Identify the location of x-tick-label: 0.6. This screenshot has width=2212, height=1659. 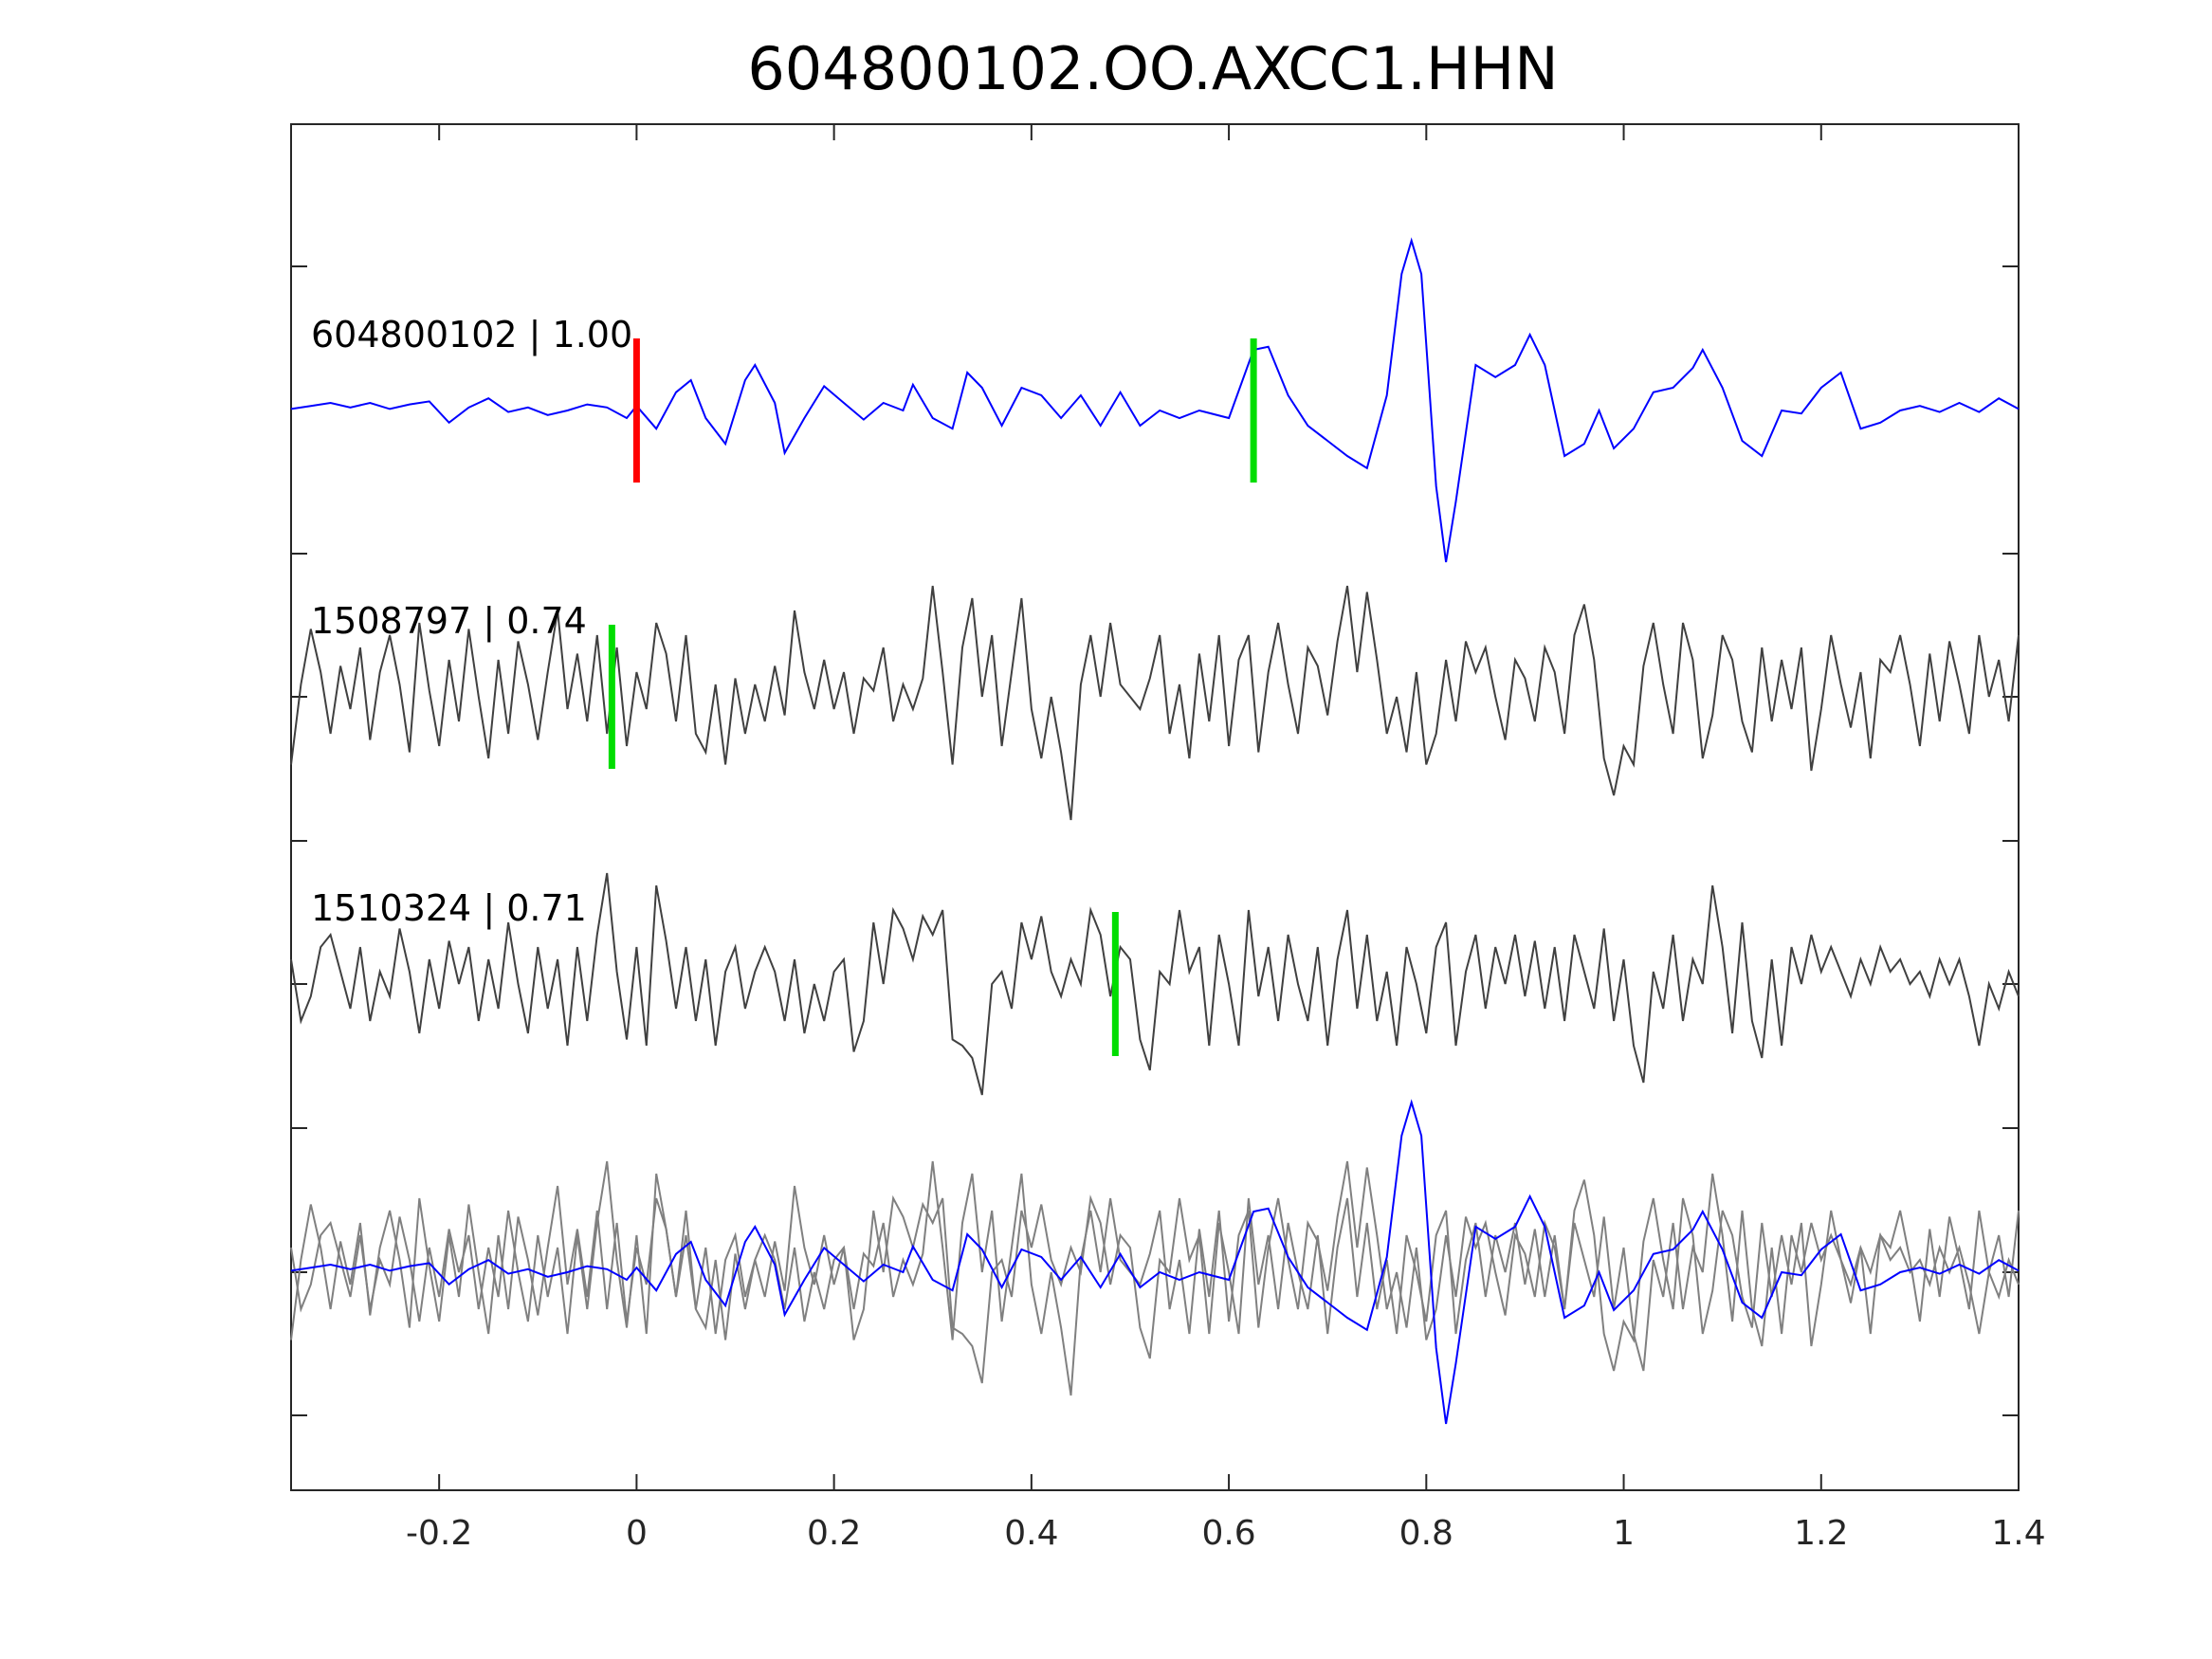
(1228, 1533).